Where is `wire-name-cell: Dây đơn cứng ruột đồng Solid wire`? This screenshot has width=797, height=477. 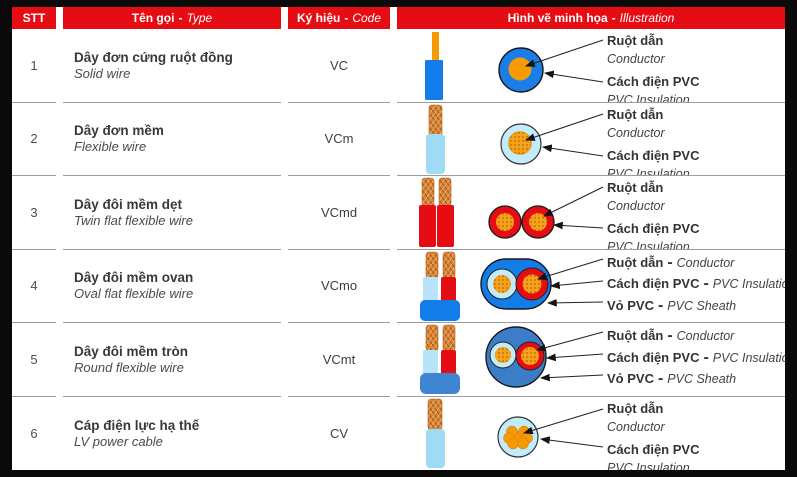 wire-name-cell: Dây đơn cứng ruột đồng Solid wire is located at coordinates (172, 66).